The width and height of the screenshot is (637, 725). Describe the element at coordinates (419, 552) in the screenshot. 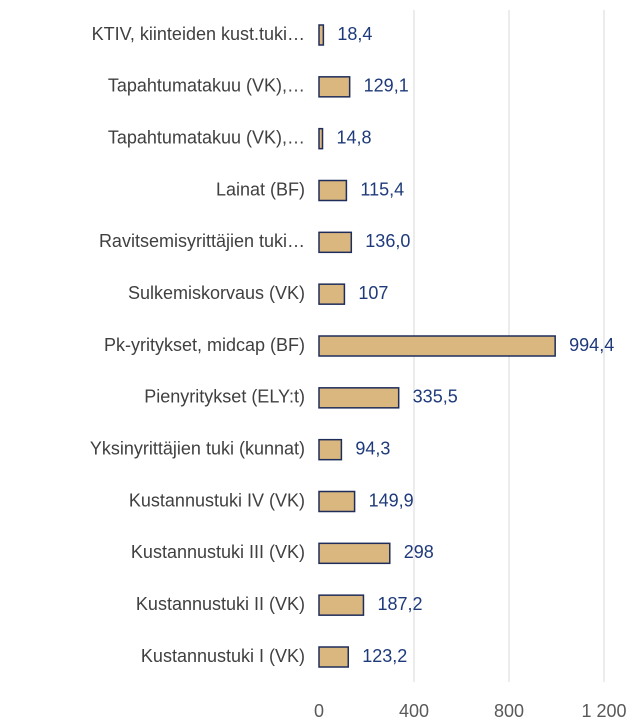

I see `data-label: 298` at that location.